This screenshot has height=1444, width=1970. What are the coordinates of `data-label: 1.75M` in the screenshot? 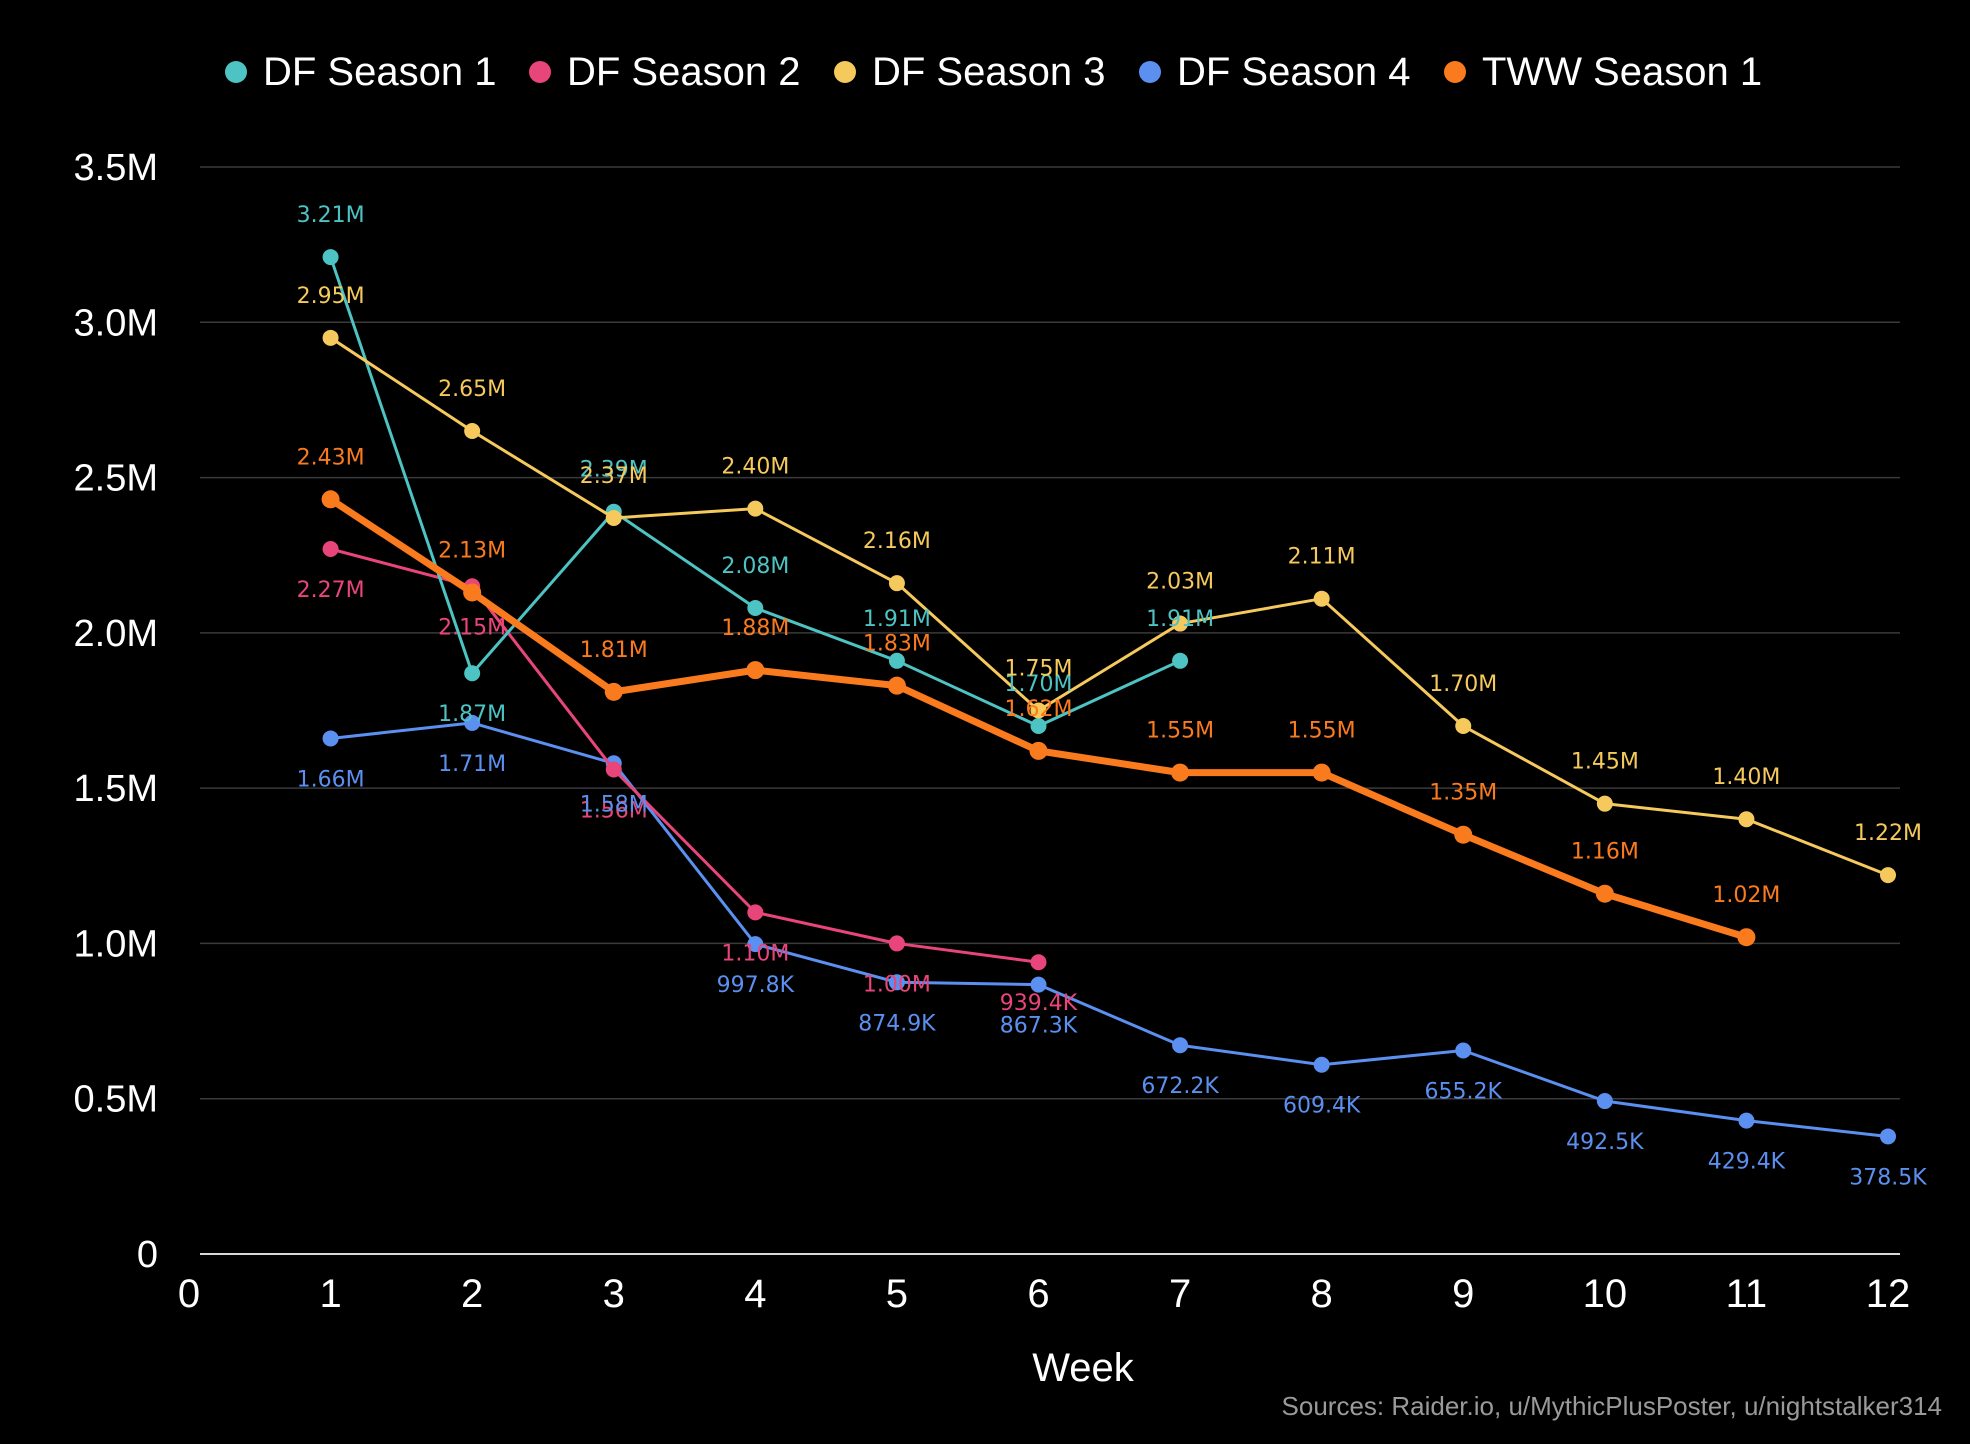 It's located at (1039, 669).